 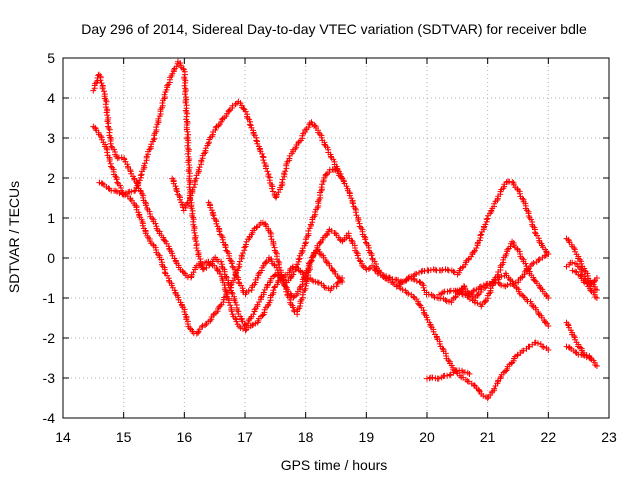 I want to click on x-tick-label: 16, so click(x=185, y=437).